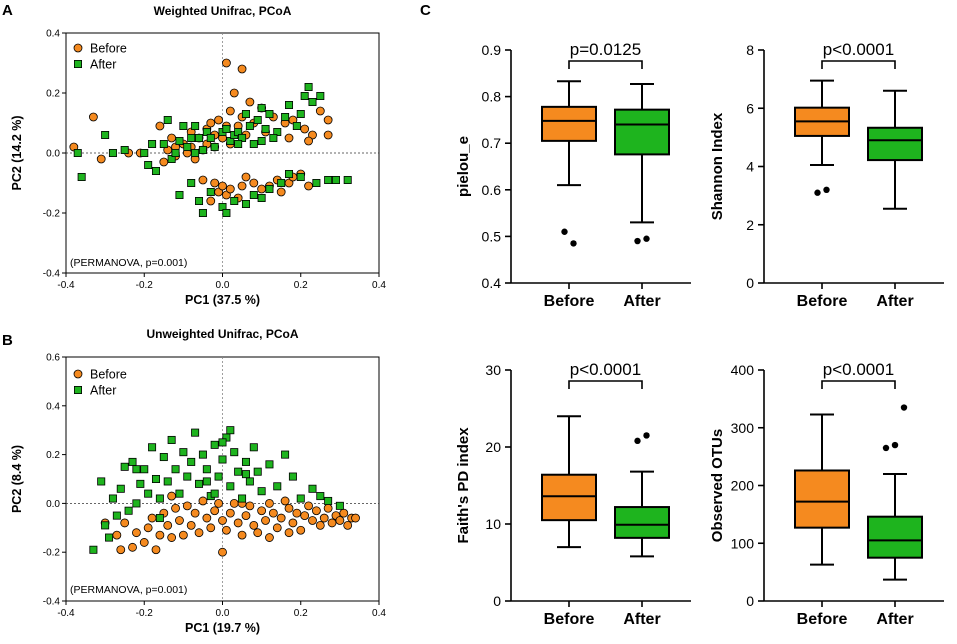 The width and height of the screenshot is (957, 644). What do you see at coordinates (605, 64) in the screenshot?
I see `significance-bracket` at bounding box center [605, 64].